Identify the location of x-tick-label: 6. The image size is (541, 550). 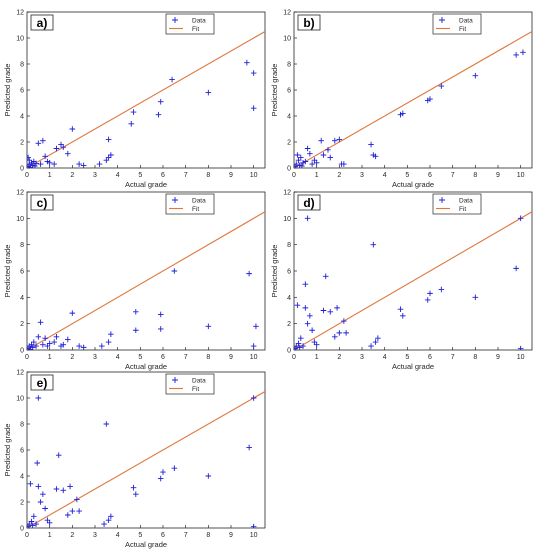
(430, 175).